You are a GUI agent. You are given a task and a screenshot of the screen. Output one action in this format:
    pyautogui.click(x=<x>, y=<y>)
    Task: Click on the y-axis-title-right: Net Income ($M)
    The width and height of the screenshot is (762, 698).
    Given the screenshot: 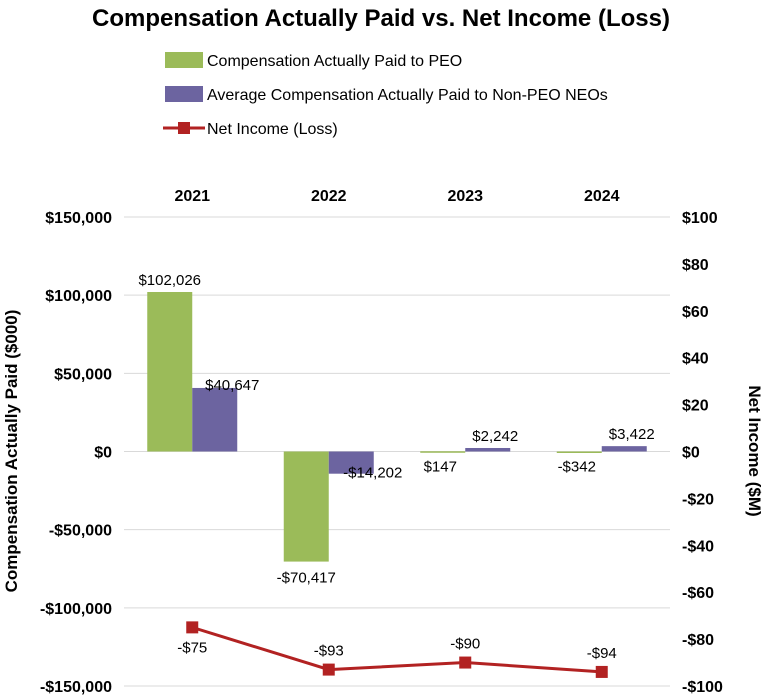 What is the action you would take?
    pyautogui.click(x=753, y=450)
    